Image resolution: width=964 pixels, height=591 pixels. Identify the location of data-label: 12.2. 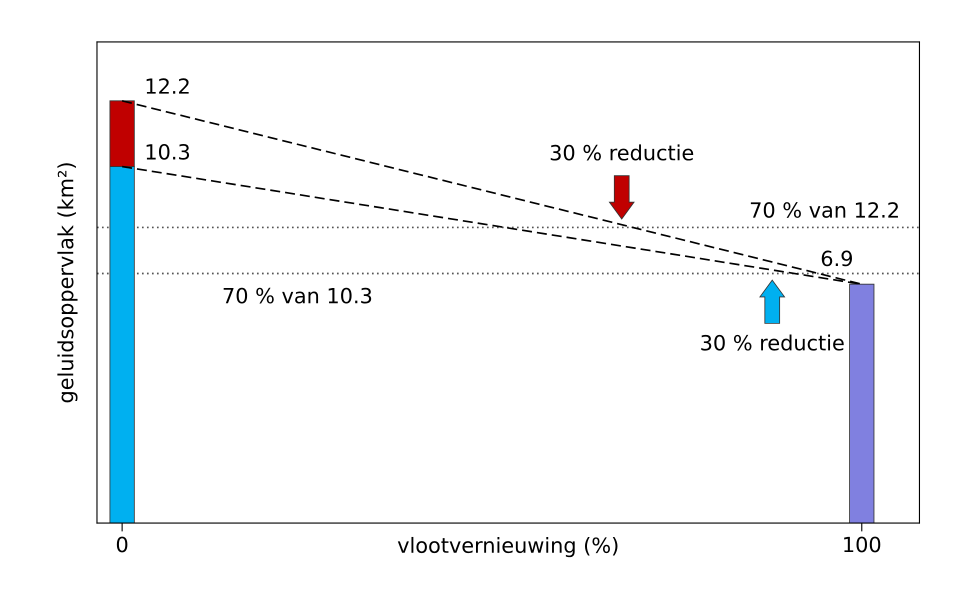
(167, 86).